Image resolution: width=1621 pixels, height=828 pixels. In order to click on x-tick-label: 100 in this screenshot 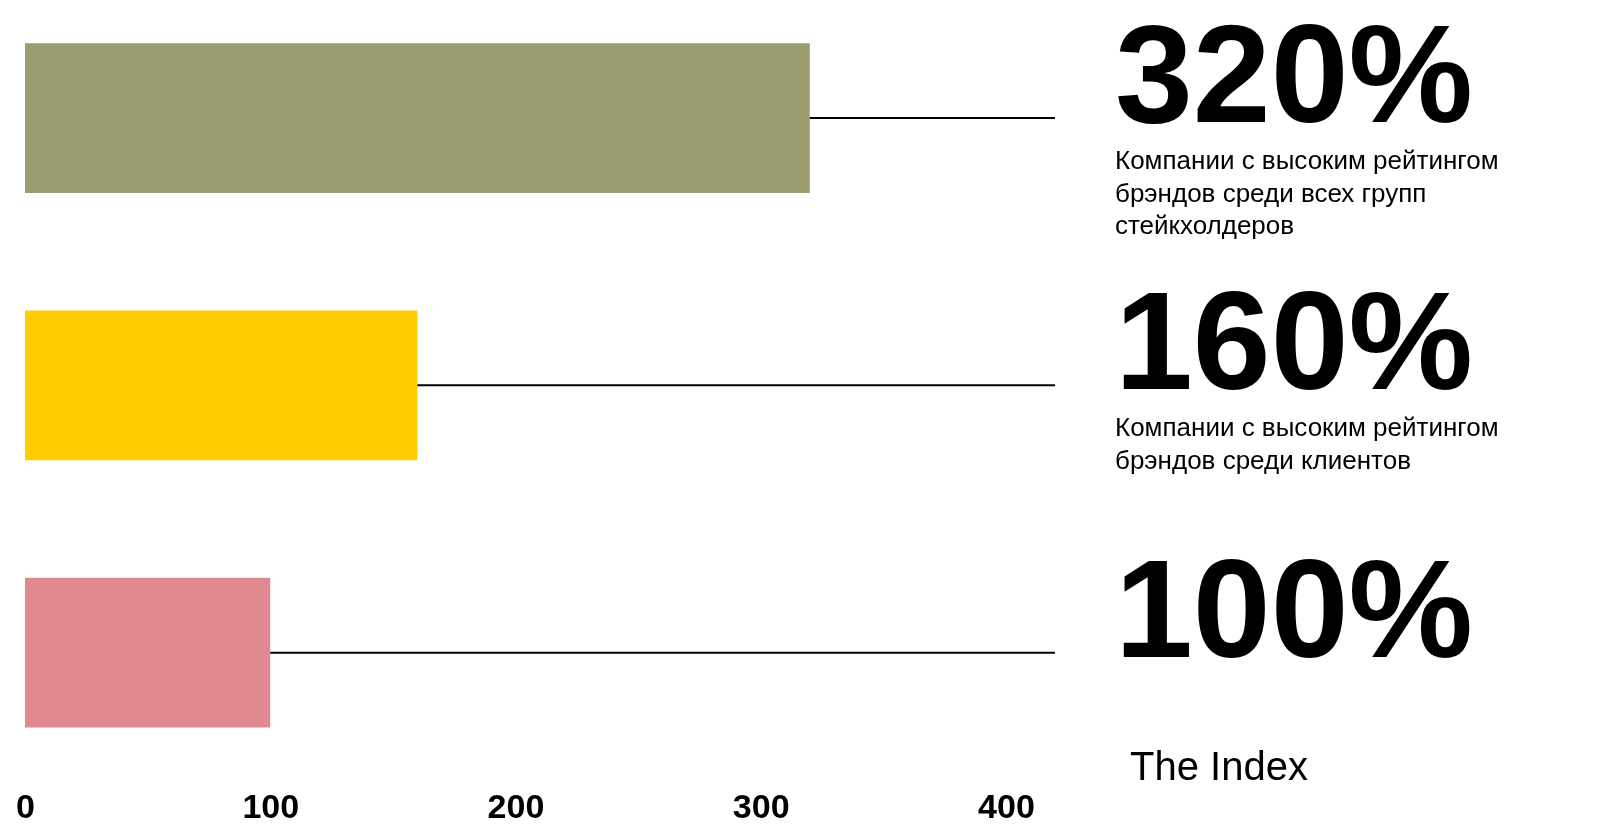, I will do `click(271, 805)`.